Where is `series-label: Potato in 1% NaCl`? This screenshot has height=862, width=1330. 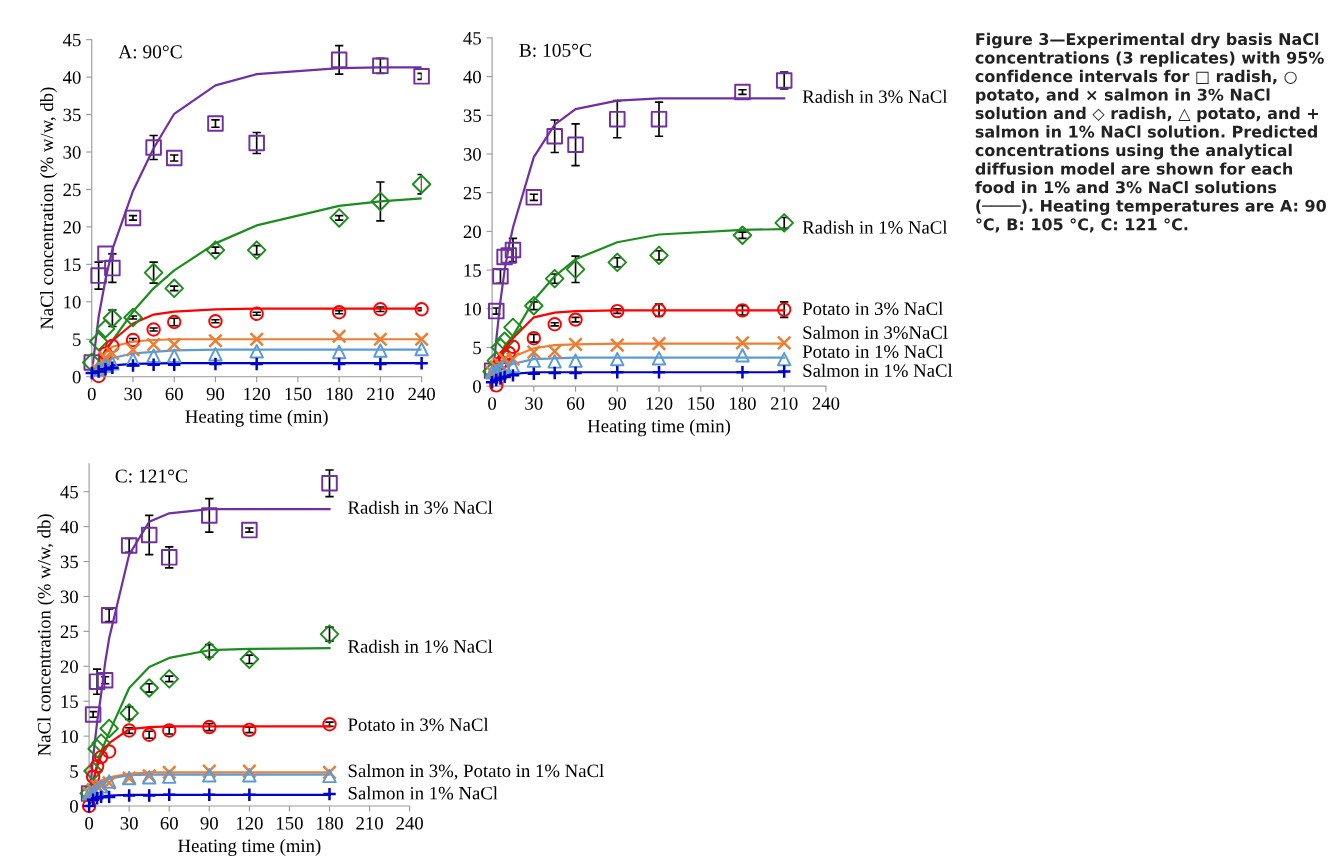 series-label: Potato in 1% NaCl is located at coordinates (872, 351).